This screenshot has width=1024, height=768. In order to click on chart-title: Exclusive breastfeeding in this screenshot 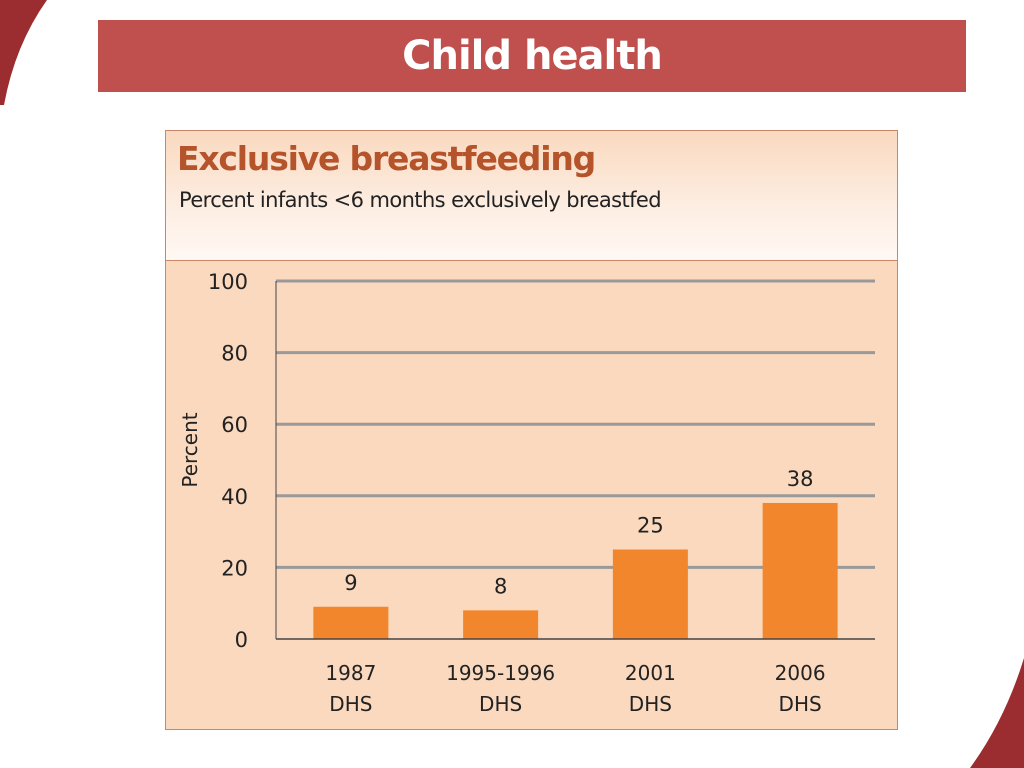, I will do `click(386, 158)`.